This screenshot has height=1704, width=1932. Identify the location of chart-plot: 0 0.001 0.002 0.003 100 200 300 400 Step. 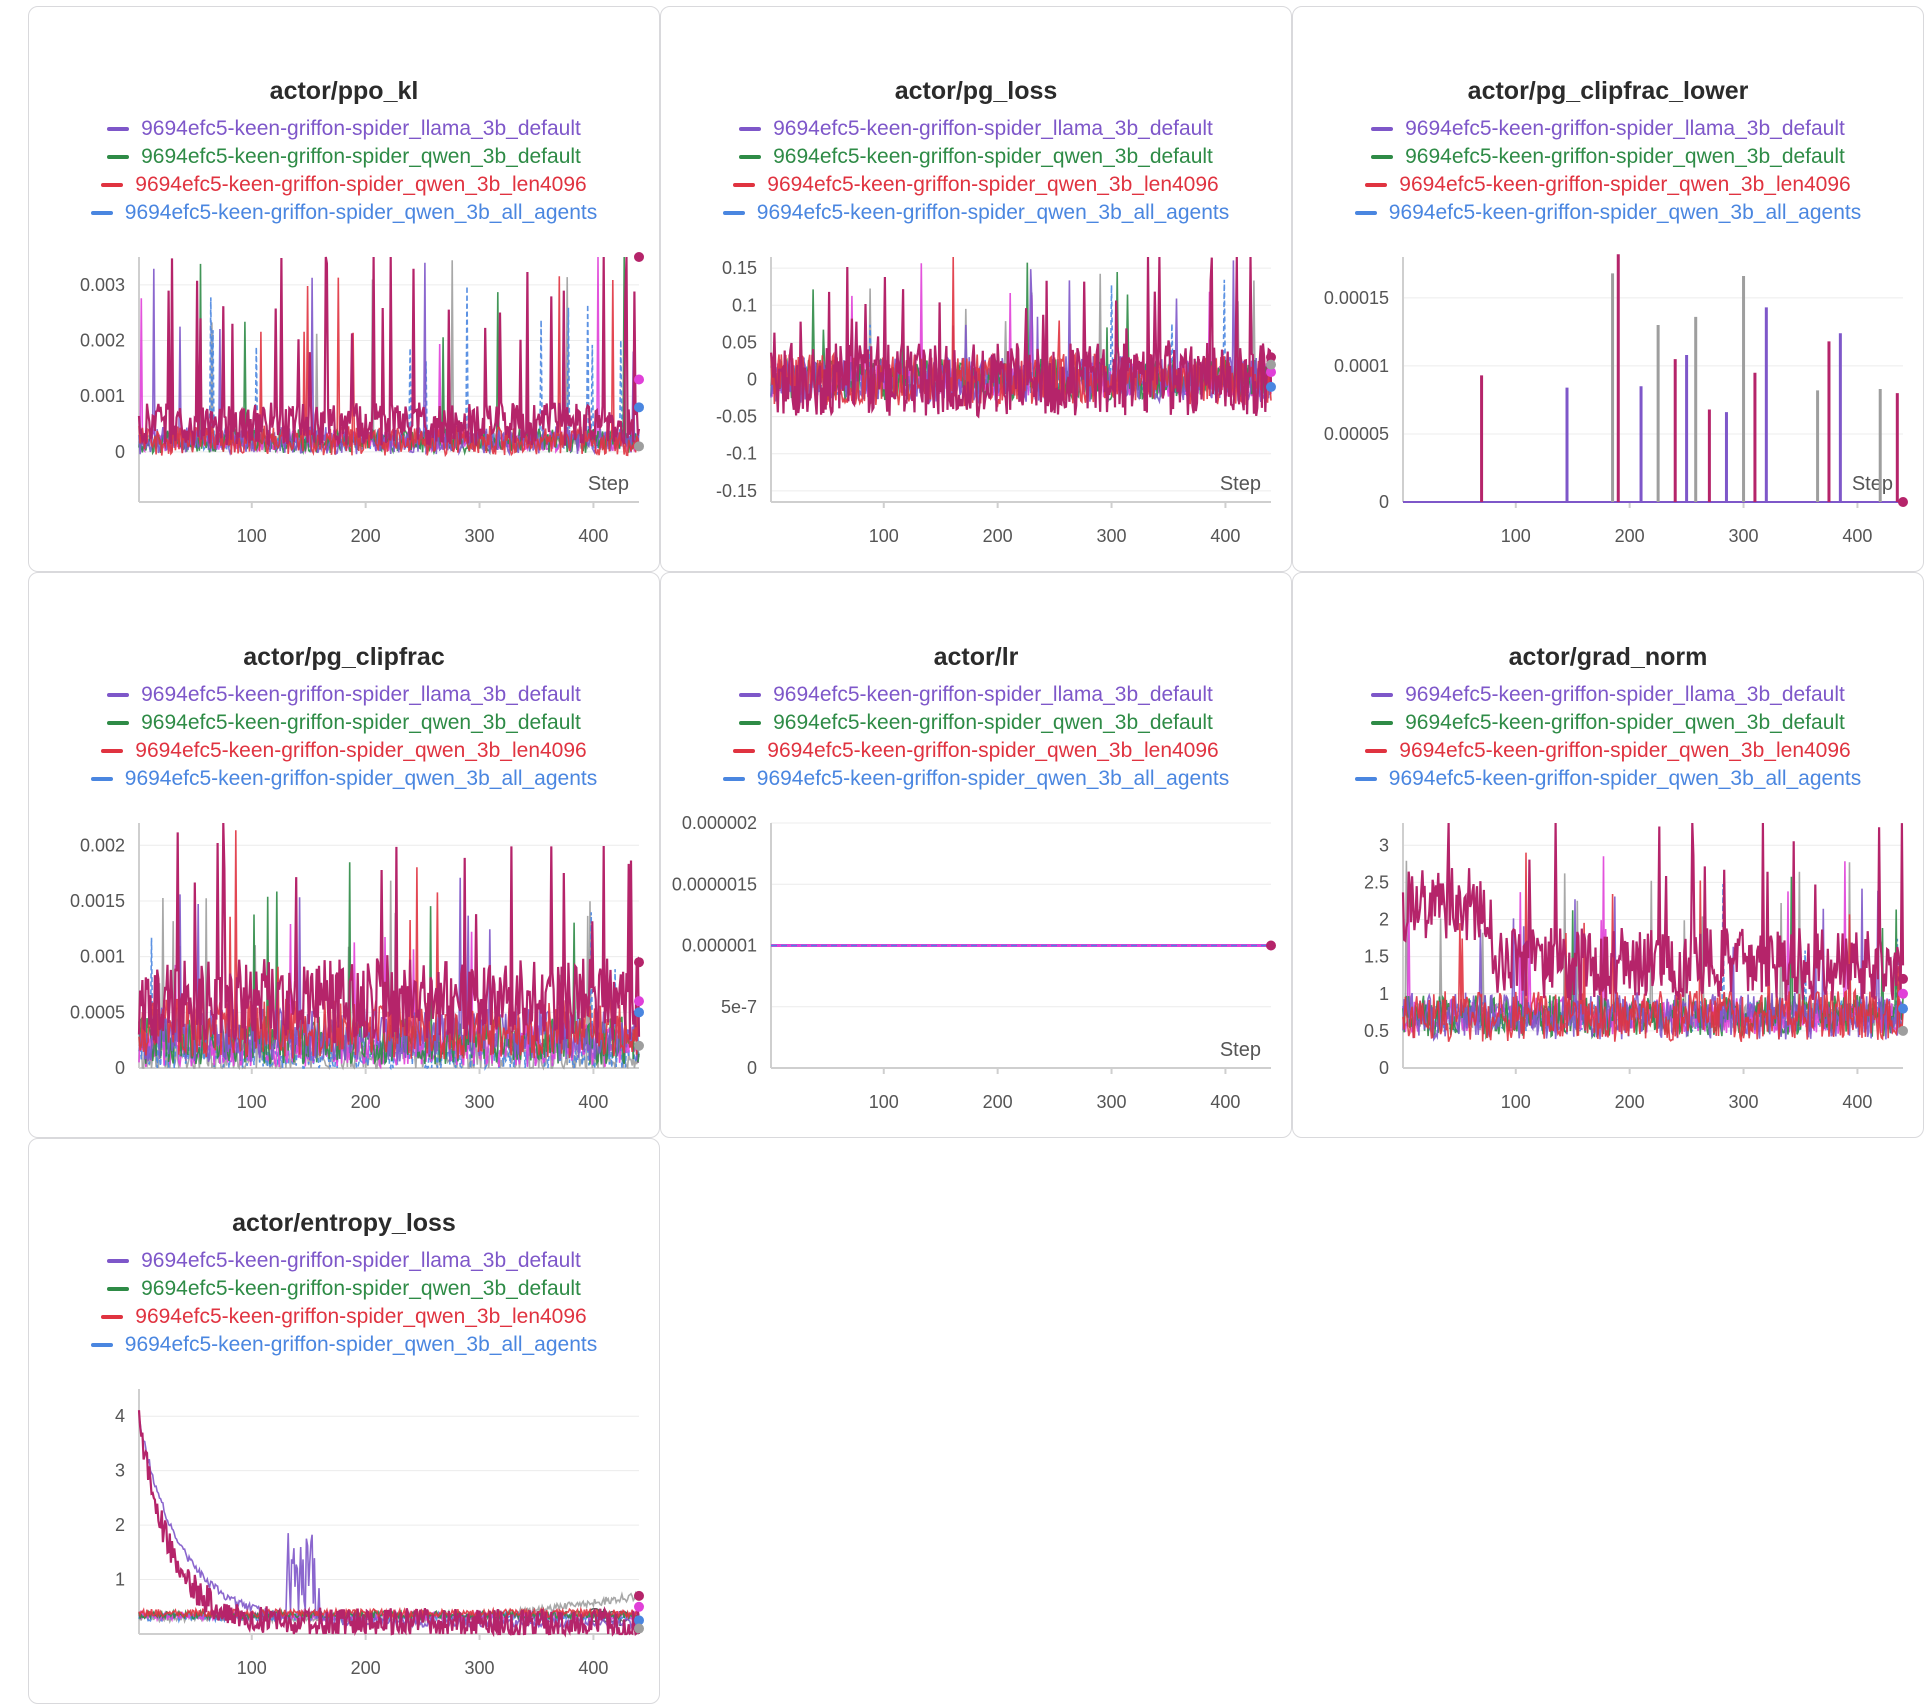
(362, 399).